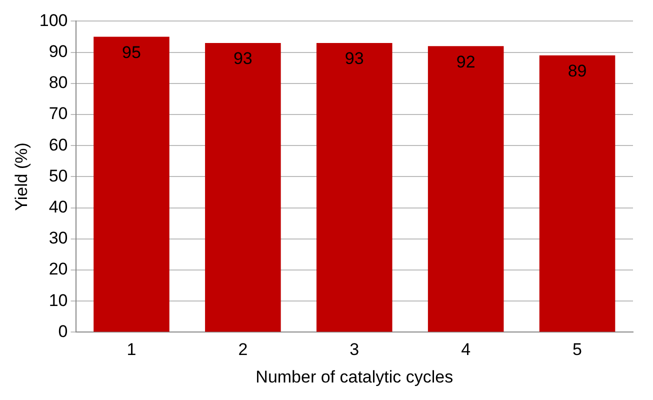  Describe the element at coordinates (58, 176) in the screenshot. I see `y-tick-label: 50` at that location.